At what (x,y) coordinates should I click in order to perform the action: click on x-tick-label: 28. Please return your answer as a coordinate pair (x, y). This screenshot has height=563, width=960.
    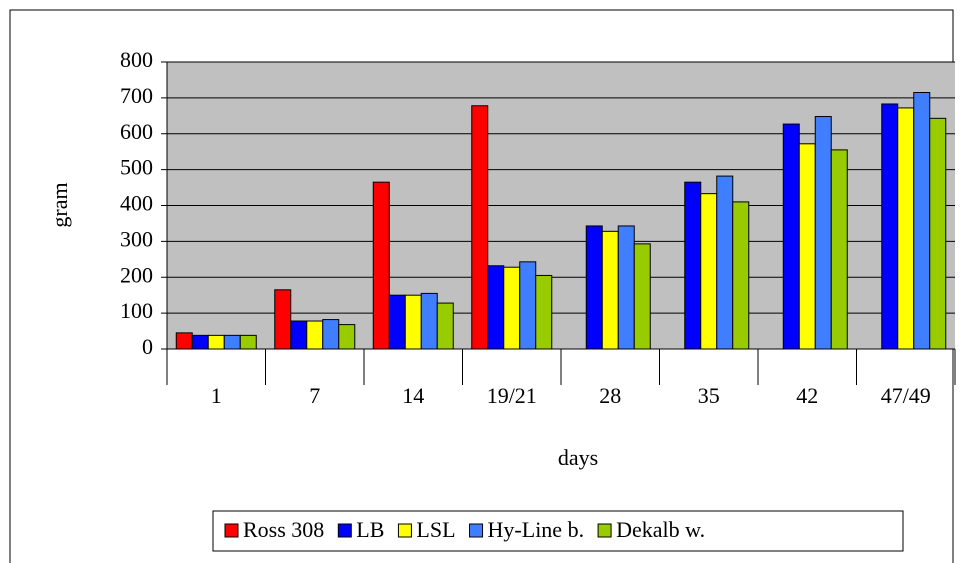
    Looking at the image, I should click on (610, 395).